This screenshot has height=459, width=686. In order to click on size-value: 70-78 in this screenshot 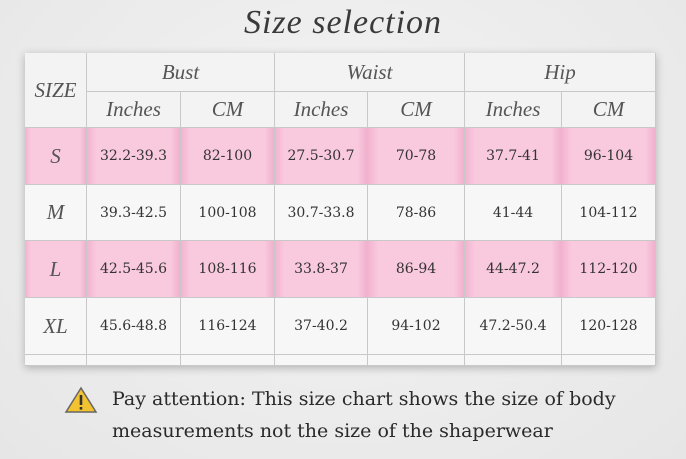, I will do `click(416, 156)`.